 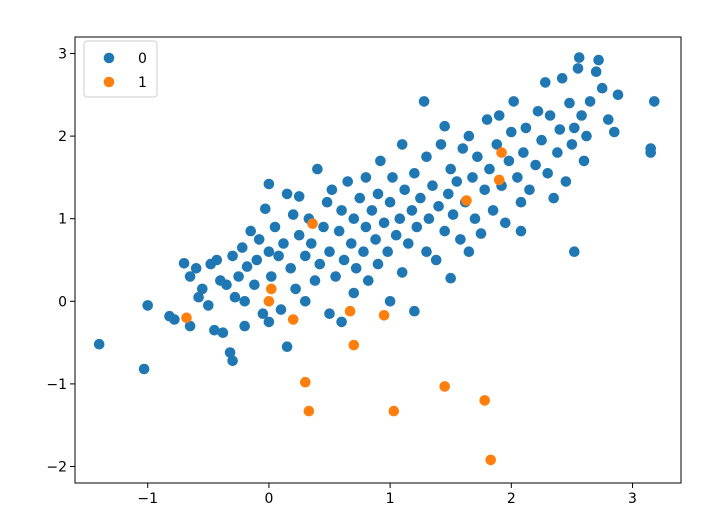 I want to click on x-tick-label: −1, so click(x=147, y=499).